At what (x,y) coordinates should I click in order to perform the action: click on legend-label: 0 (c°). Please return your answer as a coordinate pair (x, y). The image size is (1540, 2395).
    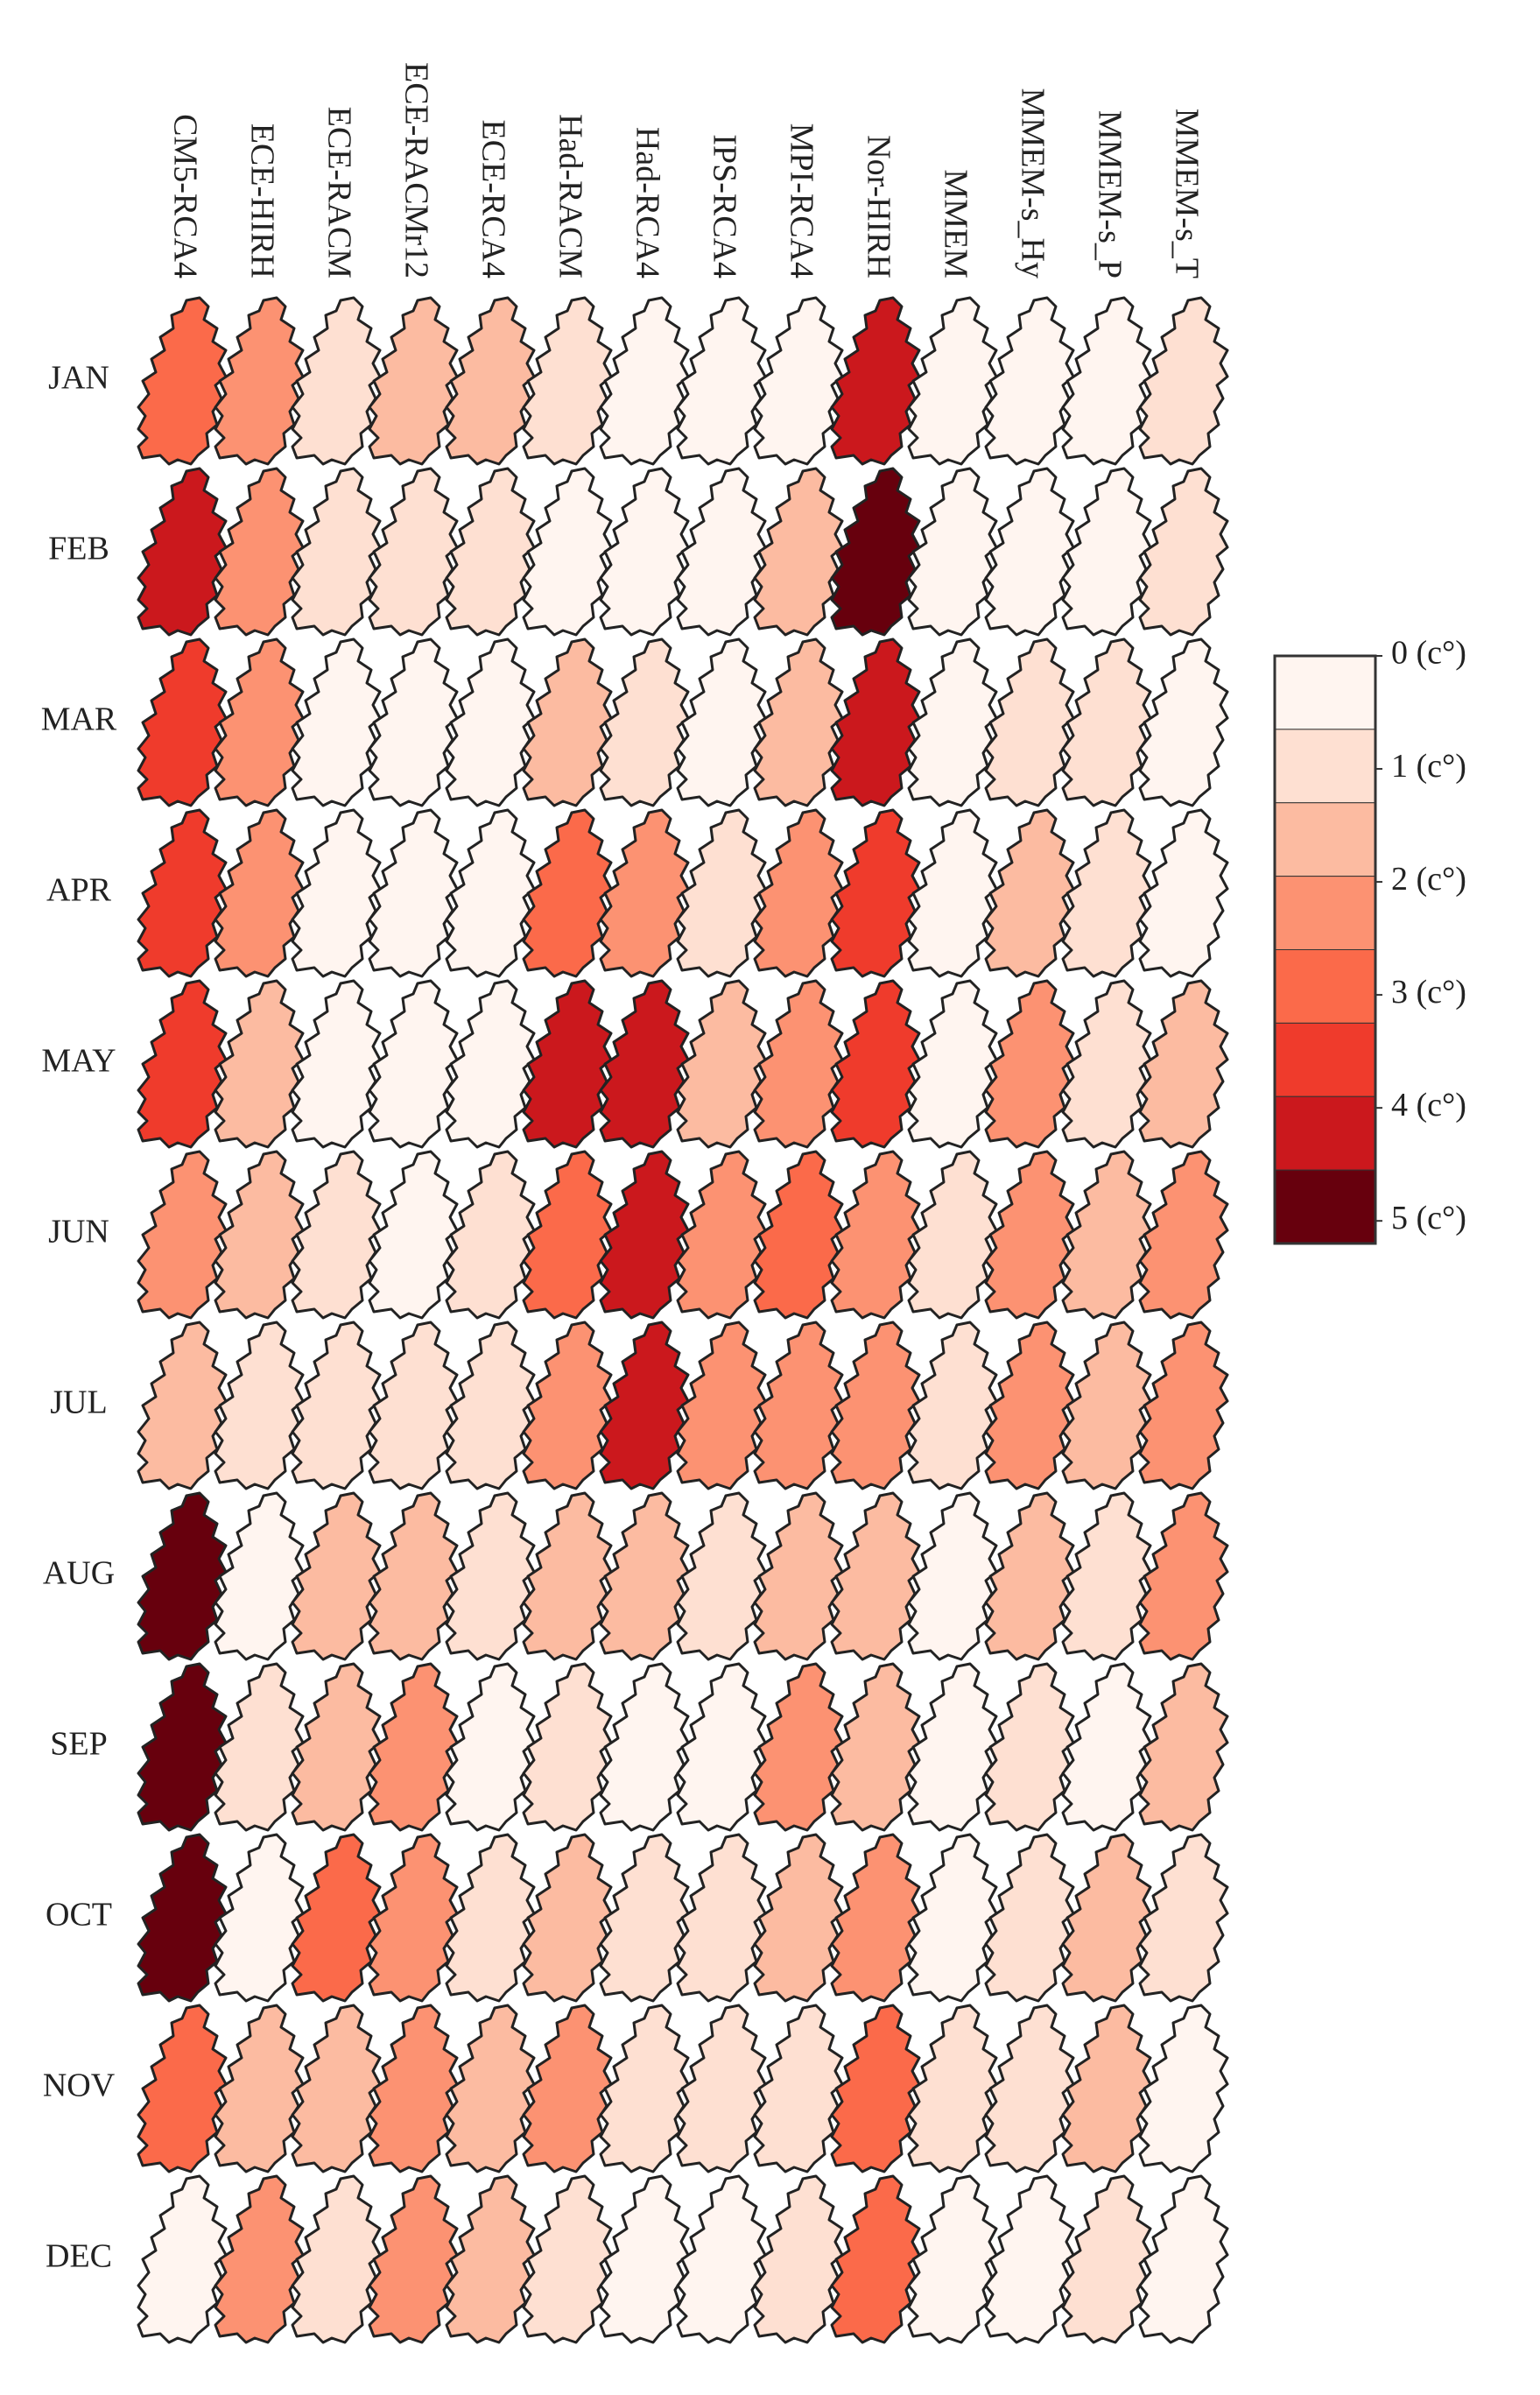
    Looking at the image, I should click on (1428, 653).